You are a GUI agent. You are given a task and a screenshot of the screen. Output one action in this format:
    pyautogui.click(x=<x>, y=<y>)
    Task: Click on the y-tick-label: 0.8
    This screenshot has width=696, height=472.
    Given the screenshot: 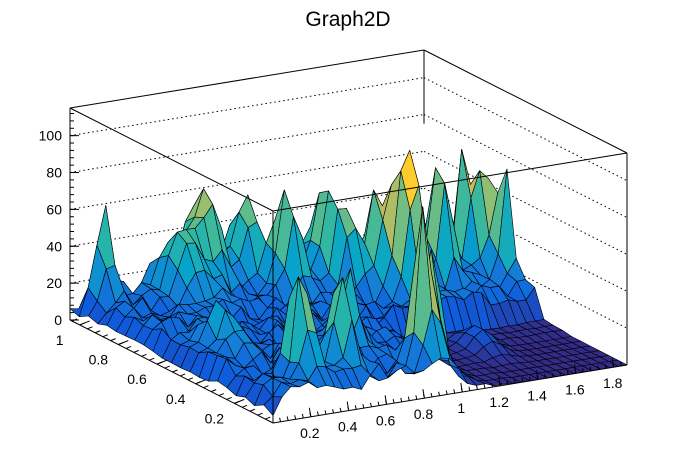 What is the action you would take?
    pyautogui.click(x=99, y=360)
    